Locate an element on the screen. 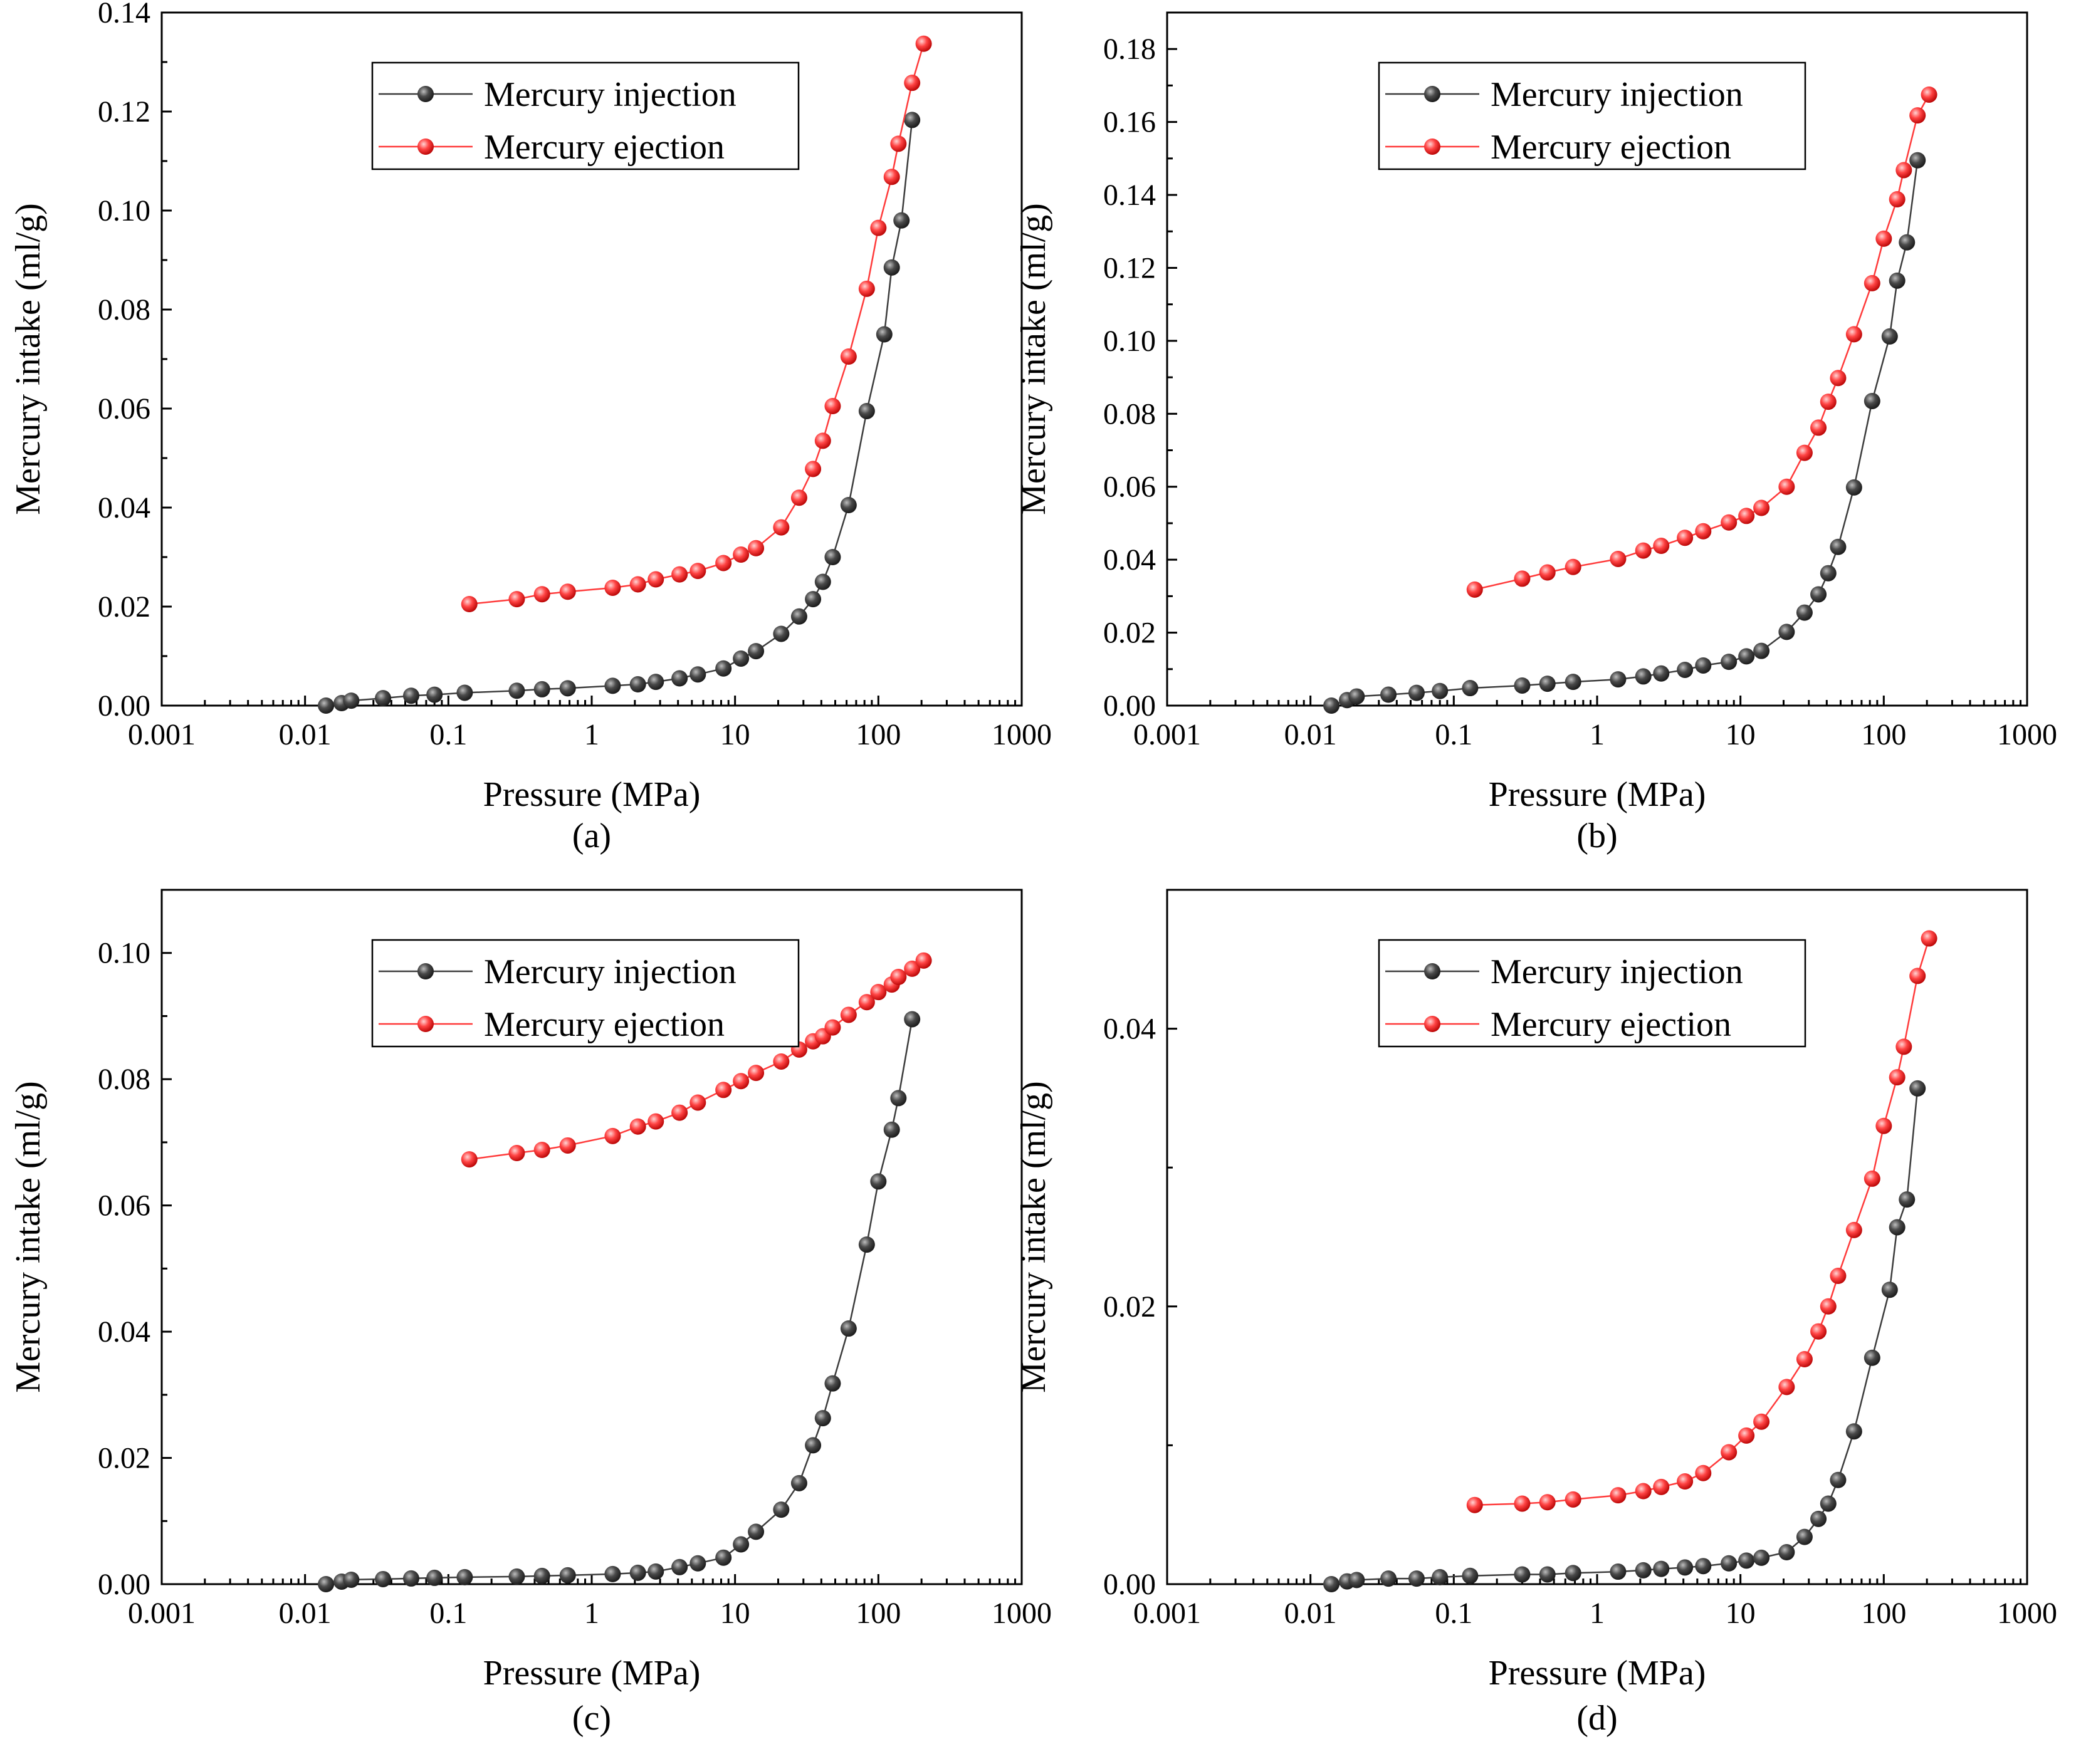 The image size is (2076, 1764). y-axis-title: Mercury intake (ml/g) is located at coordinates (29, 1237).